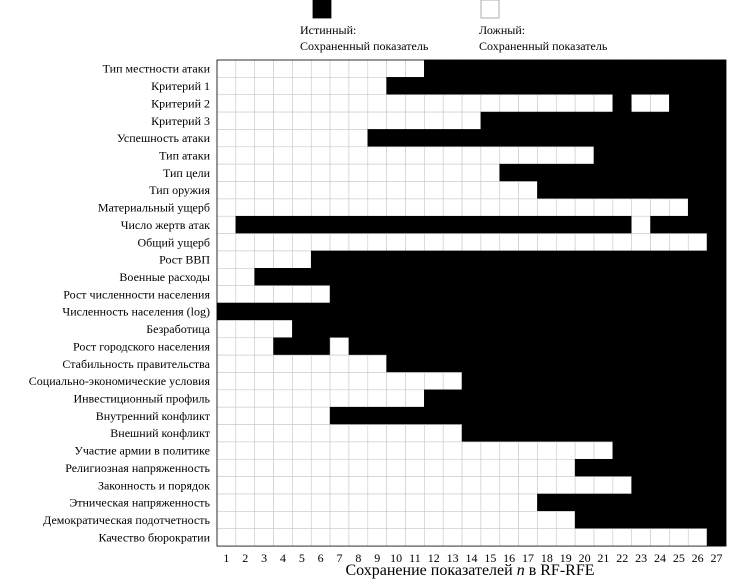 This screenshot has height=584, width=730. What do you see at coordinates (179, 190) in the screenshot?
I see `row-label: Тип оружия` at bounding box center [179, 190].